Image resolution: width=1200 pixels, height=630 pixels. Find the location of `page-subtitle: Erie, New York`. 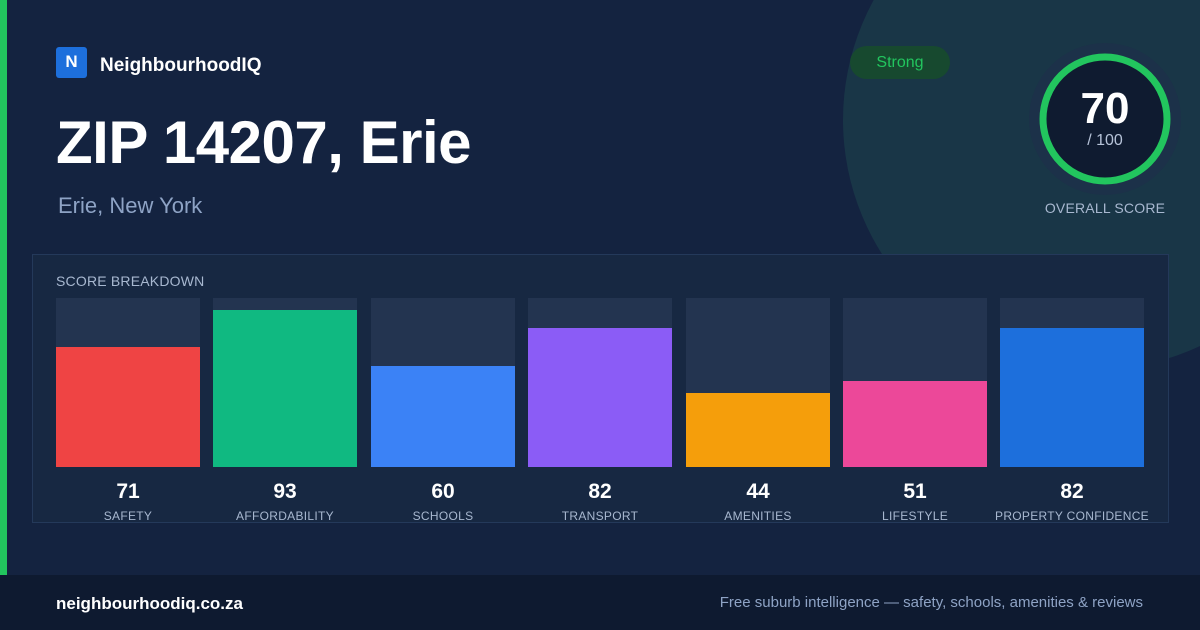

page-subtitle: Erie, New York is located at coordinates (130, 205).